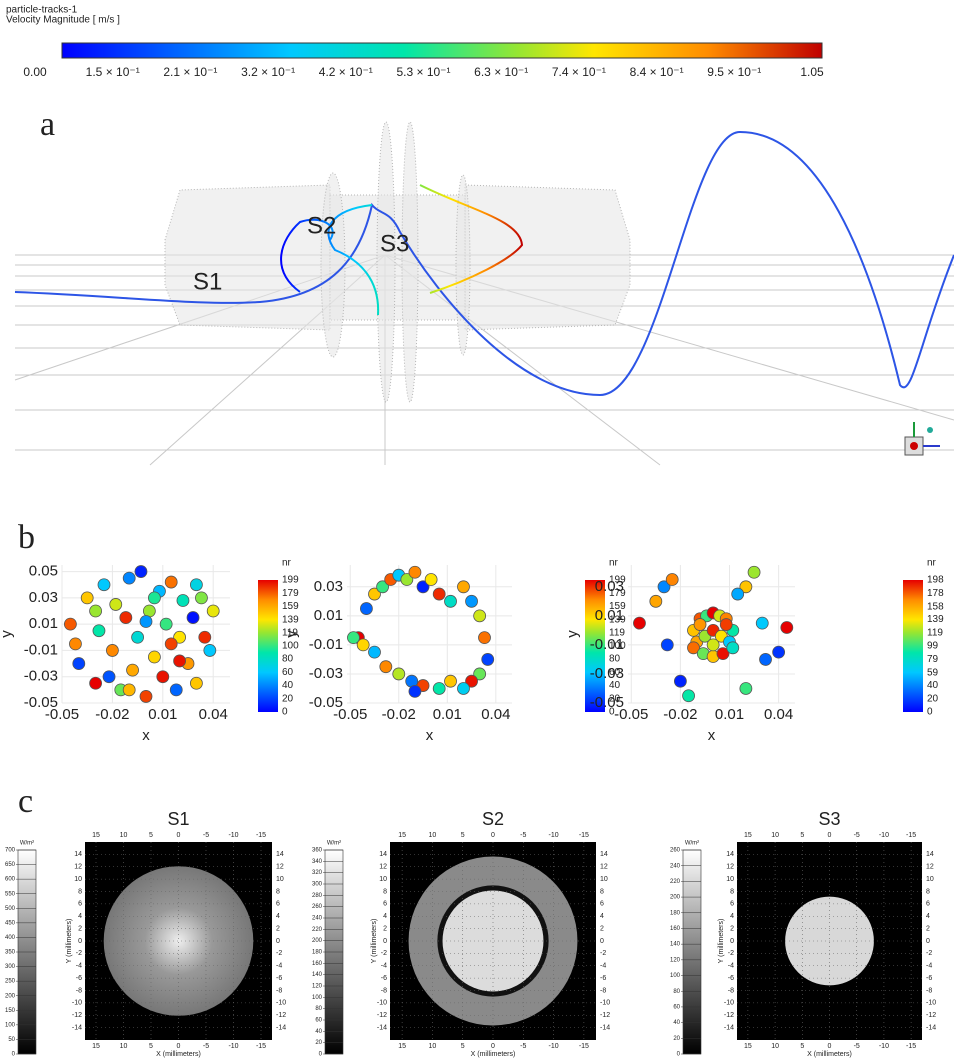  I want to click on colorbar-tick-label: 198, so click(935, 580).